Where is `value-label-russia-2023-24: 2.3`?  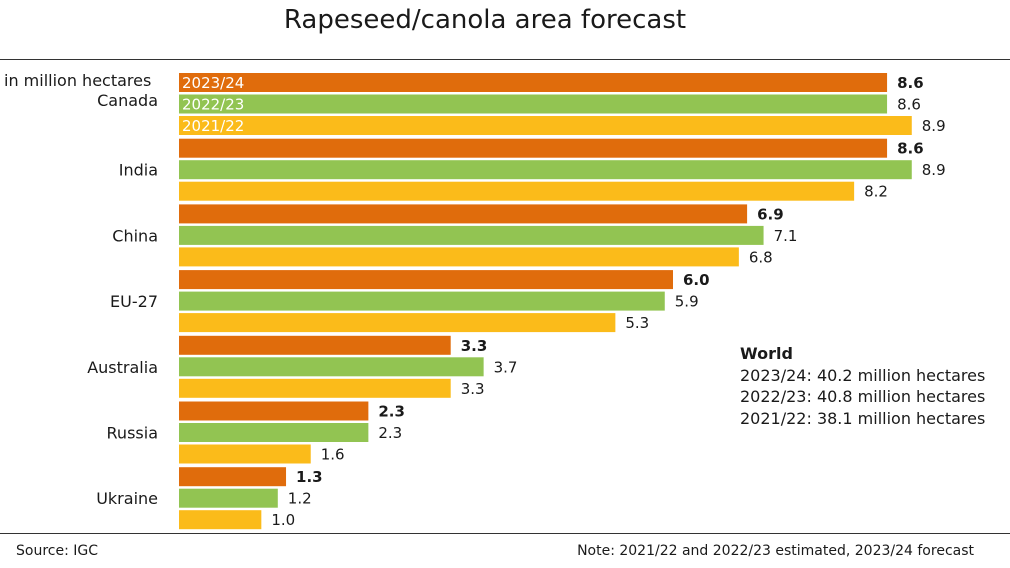 value-label-russia-2023-24: 2.3 is located at coordinates (391, 412).